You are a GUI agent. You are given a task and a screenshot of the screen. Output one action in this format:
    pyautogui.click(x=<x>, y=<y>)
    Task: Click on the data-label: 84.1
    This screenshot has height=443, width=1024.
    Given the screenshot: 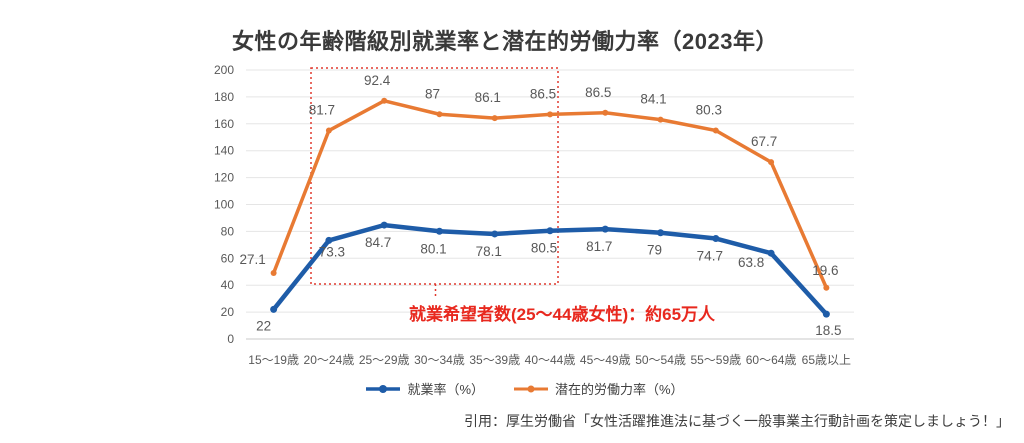 What is the action you would take?
    pyautogui.click(x=653, y=99)
    